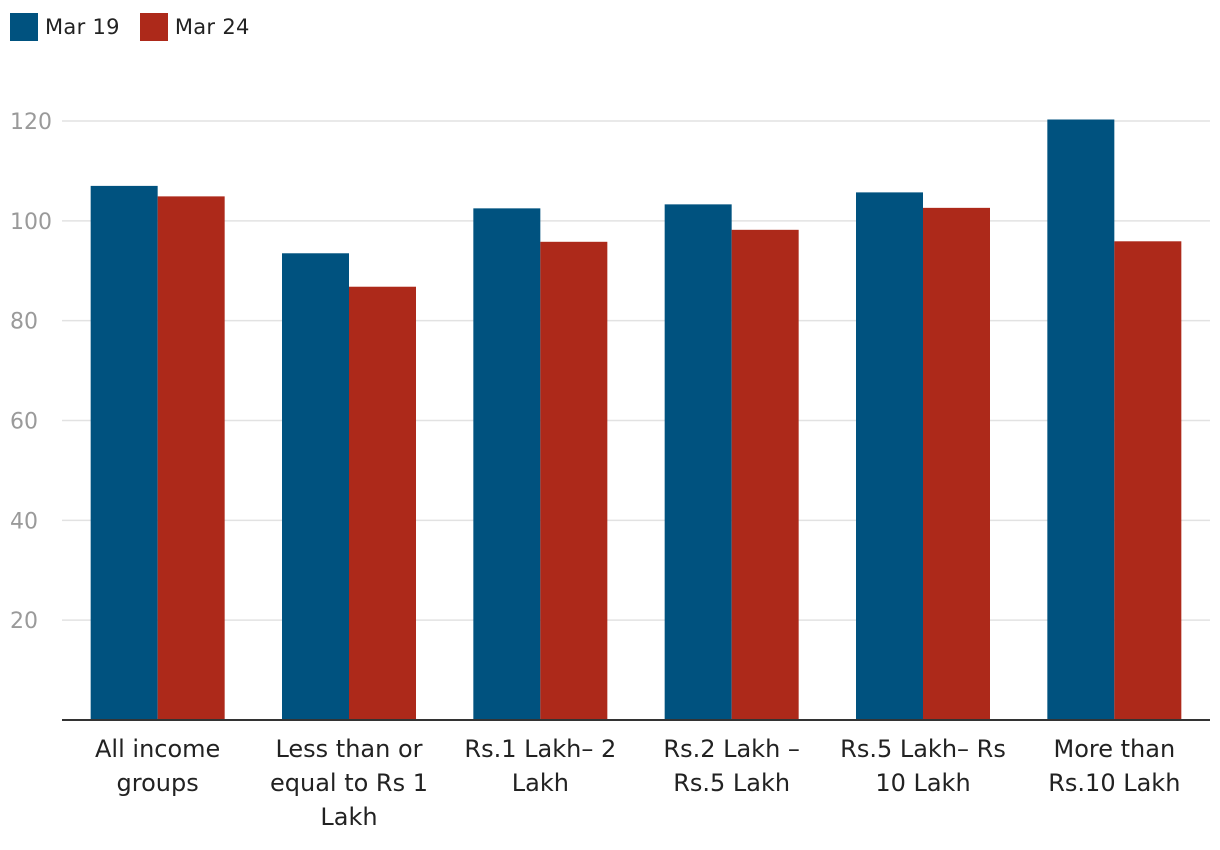 This screenshot has width=1220, height=850. Describe the element at coordinates (82, 27) in the screenshot. I see `legend-label-mar-19: Mar 19` at that location.